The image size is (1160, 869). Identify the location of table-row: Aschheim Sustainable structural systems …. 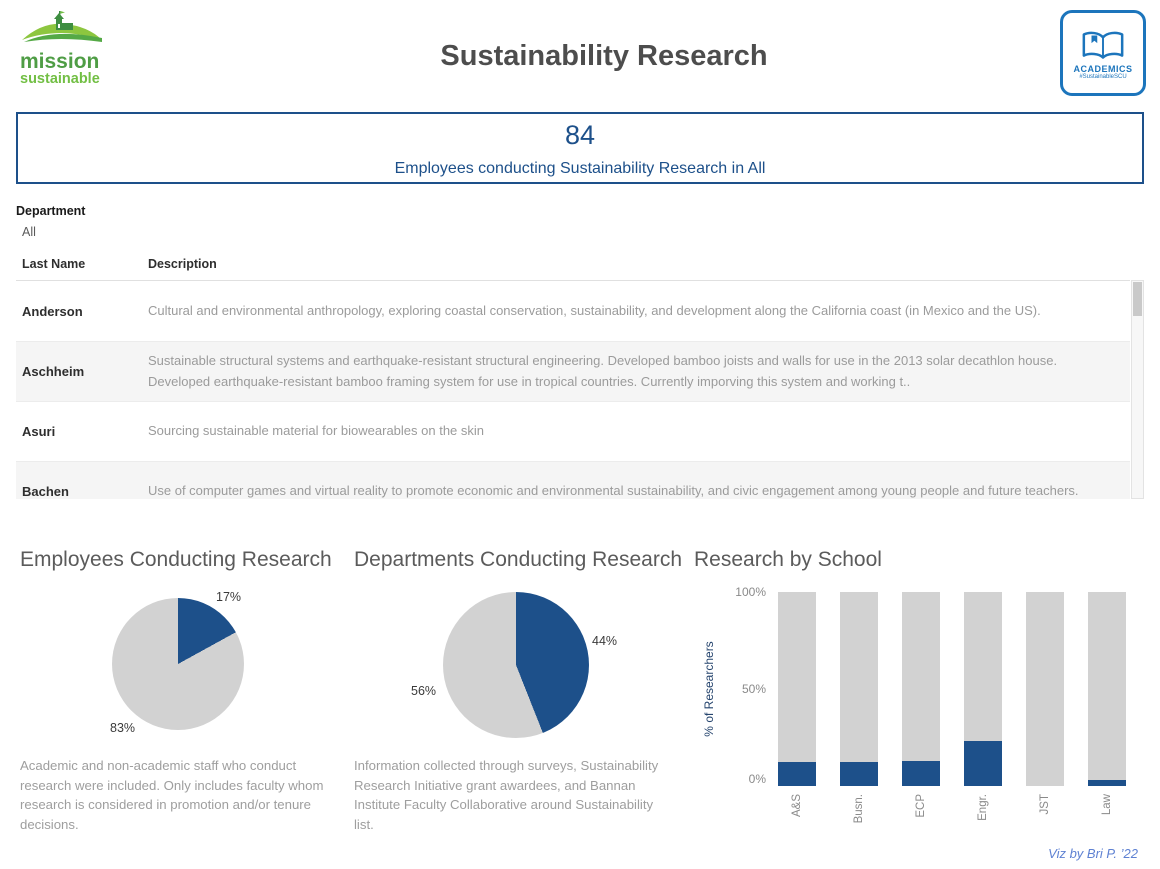
(573, 371).